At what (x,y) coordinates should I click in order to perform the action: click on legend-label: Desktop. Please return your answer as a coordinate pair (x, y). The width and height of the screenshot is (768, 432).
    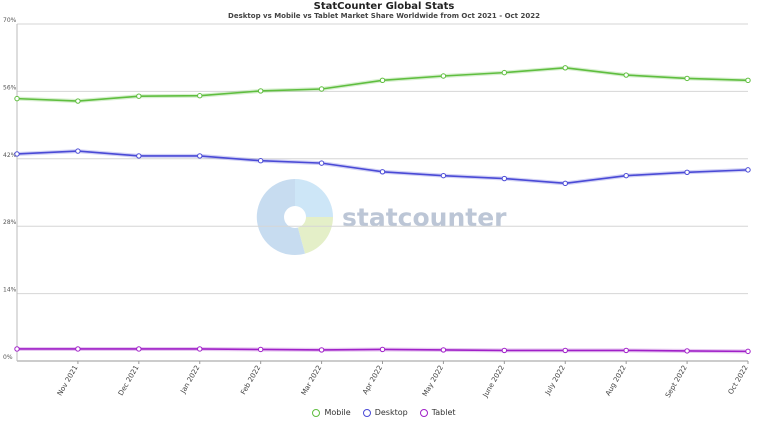
    Looking at the image, I should click on (391, 412).